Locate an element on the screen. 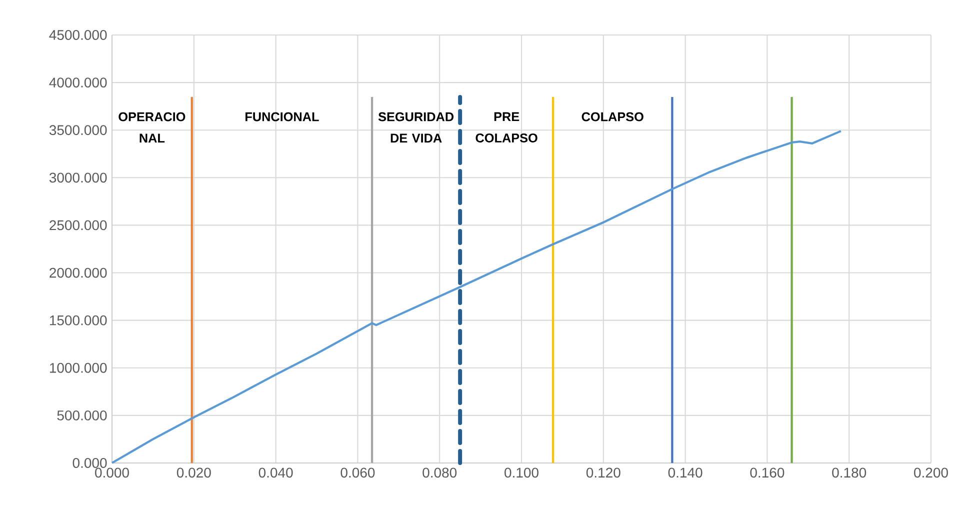 The image size is (964, 505). x-tick-label: 0.180 is located at coordinates (849, 473).